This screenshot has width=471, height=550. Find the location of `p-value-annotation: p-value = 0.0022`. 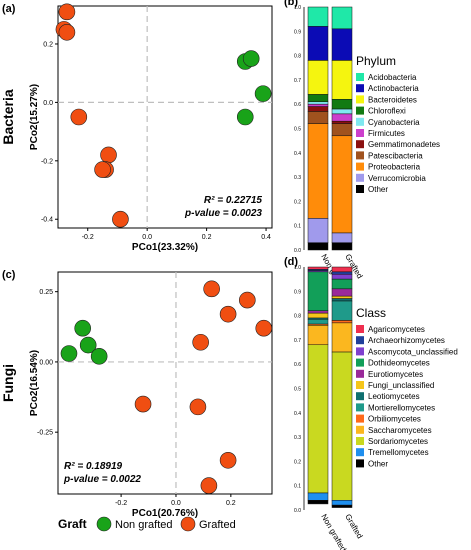

p-value-annotation: p-value = 0.0022 is located at coordinates (102, 479).